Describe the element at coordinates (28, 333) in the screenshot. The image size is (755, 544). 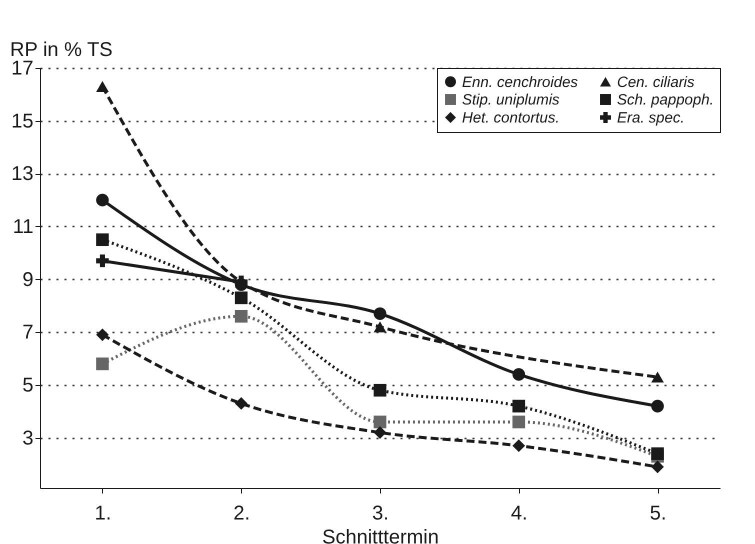
I see `y-tick-label: 7` at that location.